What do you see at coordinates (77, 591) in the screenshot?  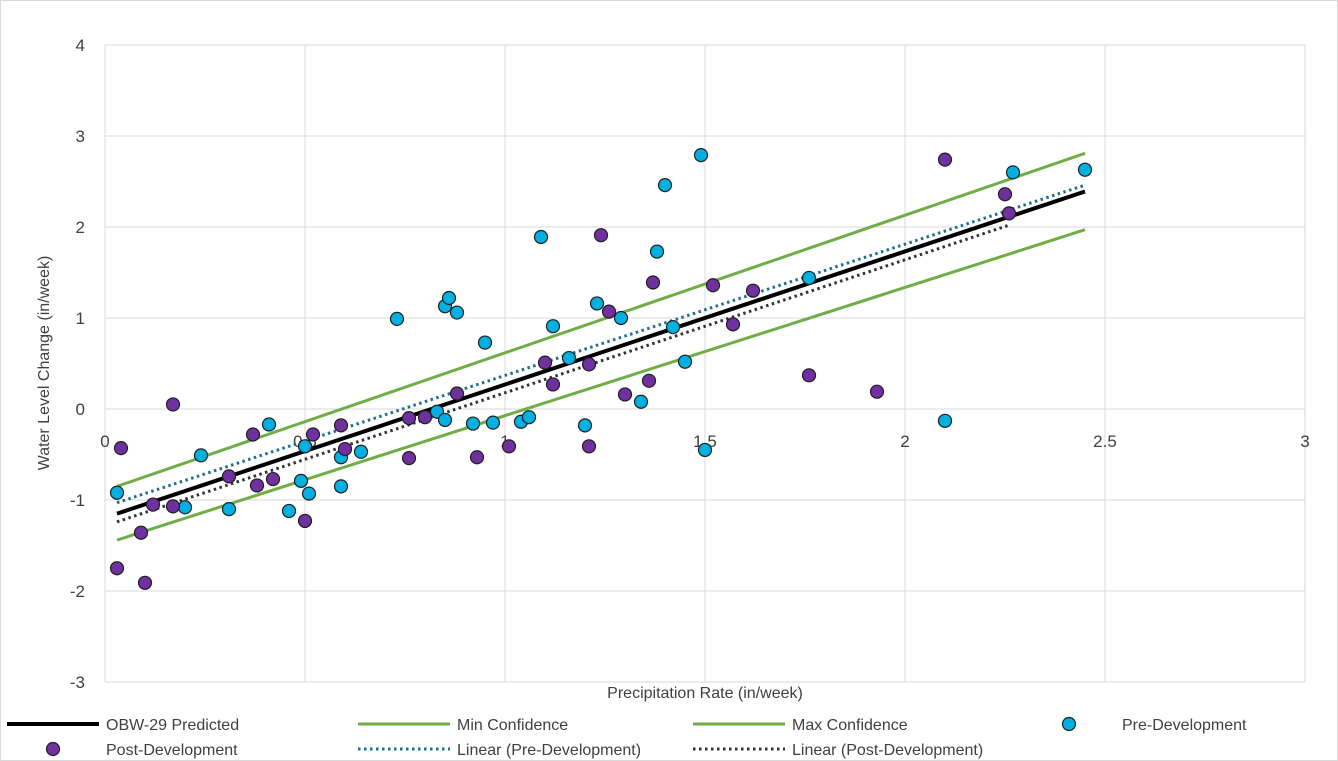 I see `y-tick-label: -2` at bounding box center [77, 591].